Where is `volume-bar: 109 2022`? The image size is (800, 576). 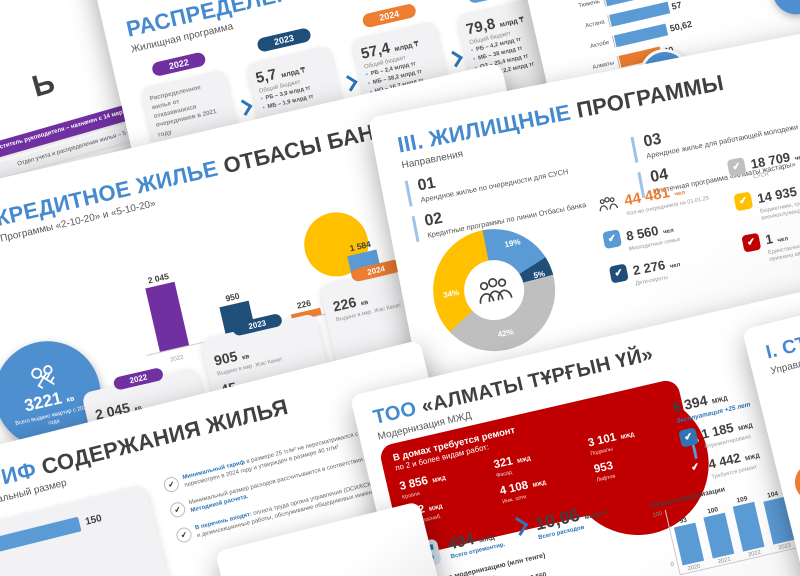 volume-bar: 109 2022 is located at coordinates (748, 526).